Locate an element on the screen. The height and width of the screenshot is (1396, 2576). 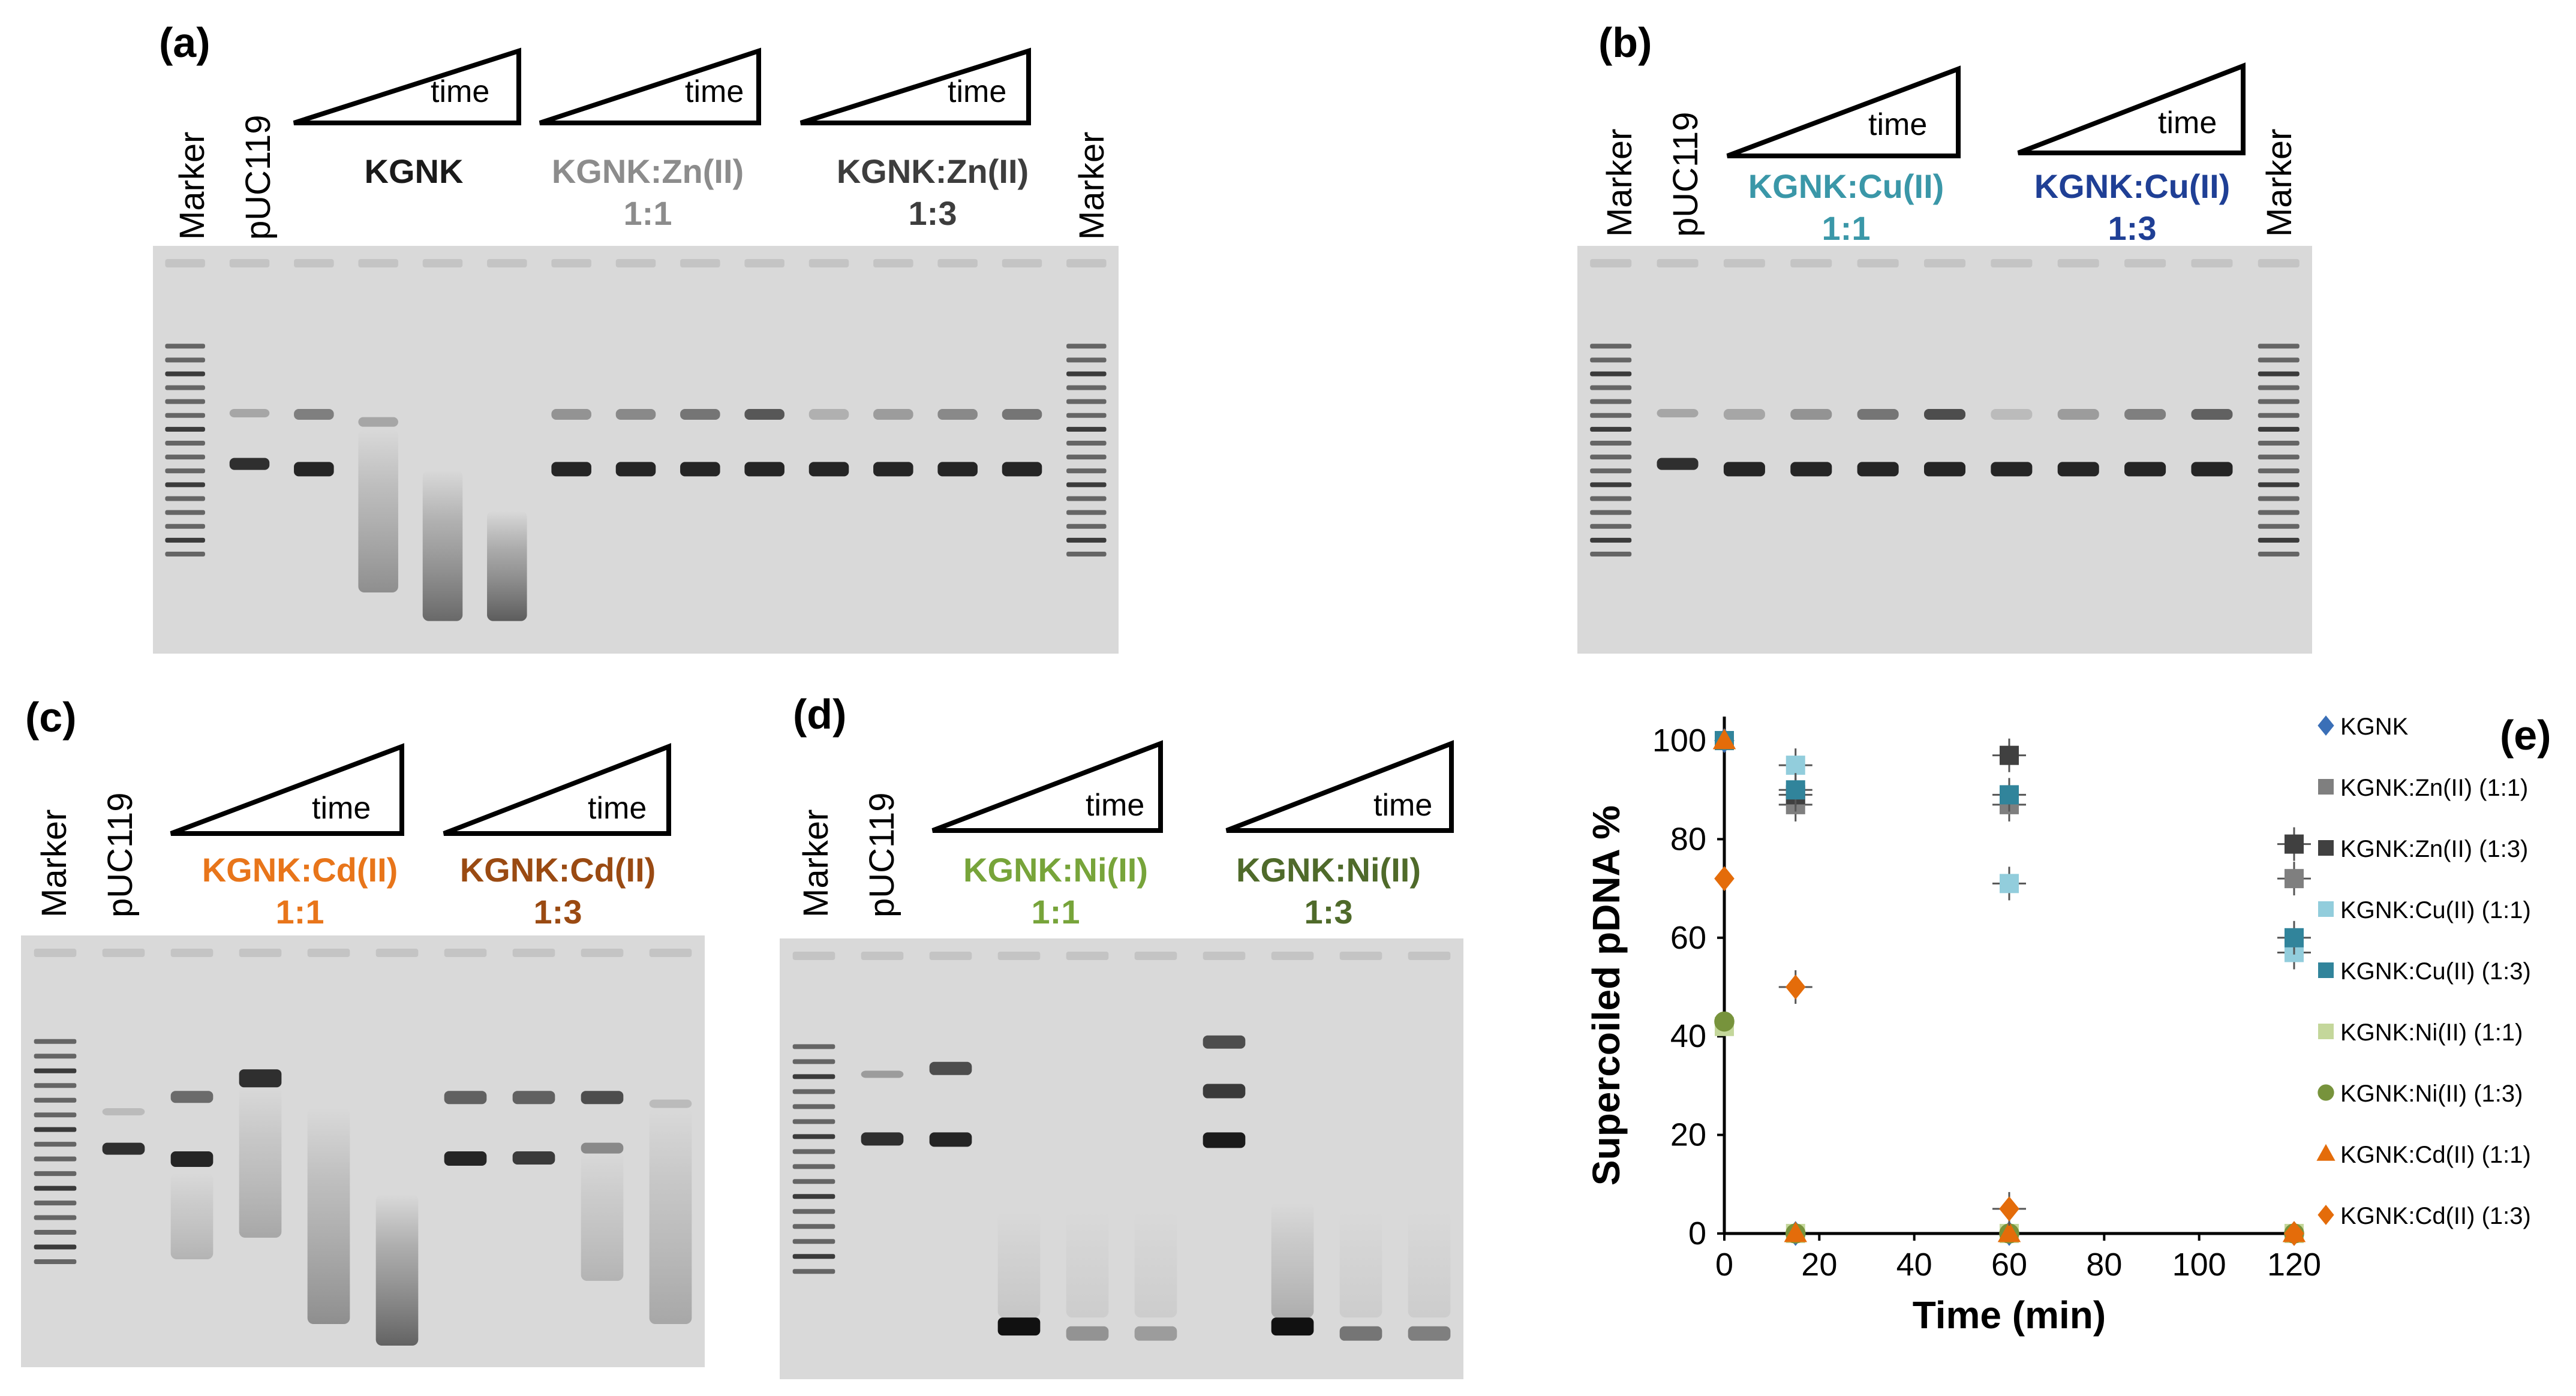
gel-background is located at coordinates (636, 450).